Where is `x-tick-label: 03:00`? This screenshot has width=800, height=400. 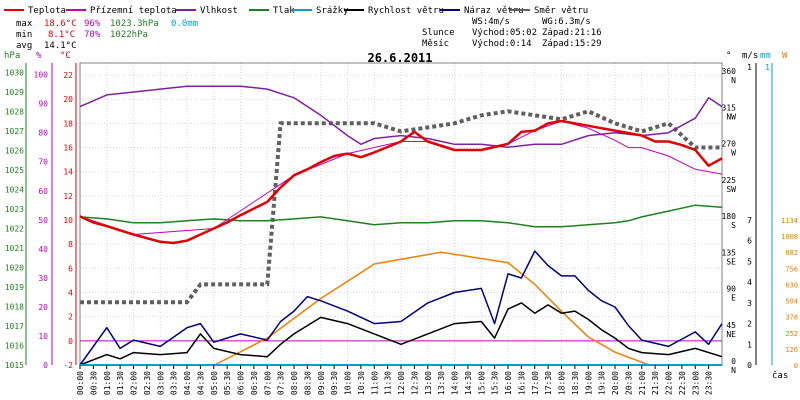 x-tick-label: 03:00 is located at coordinates (160, 383).